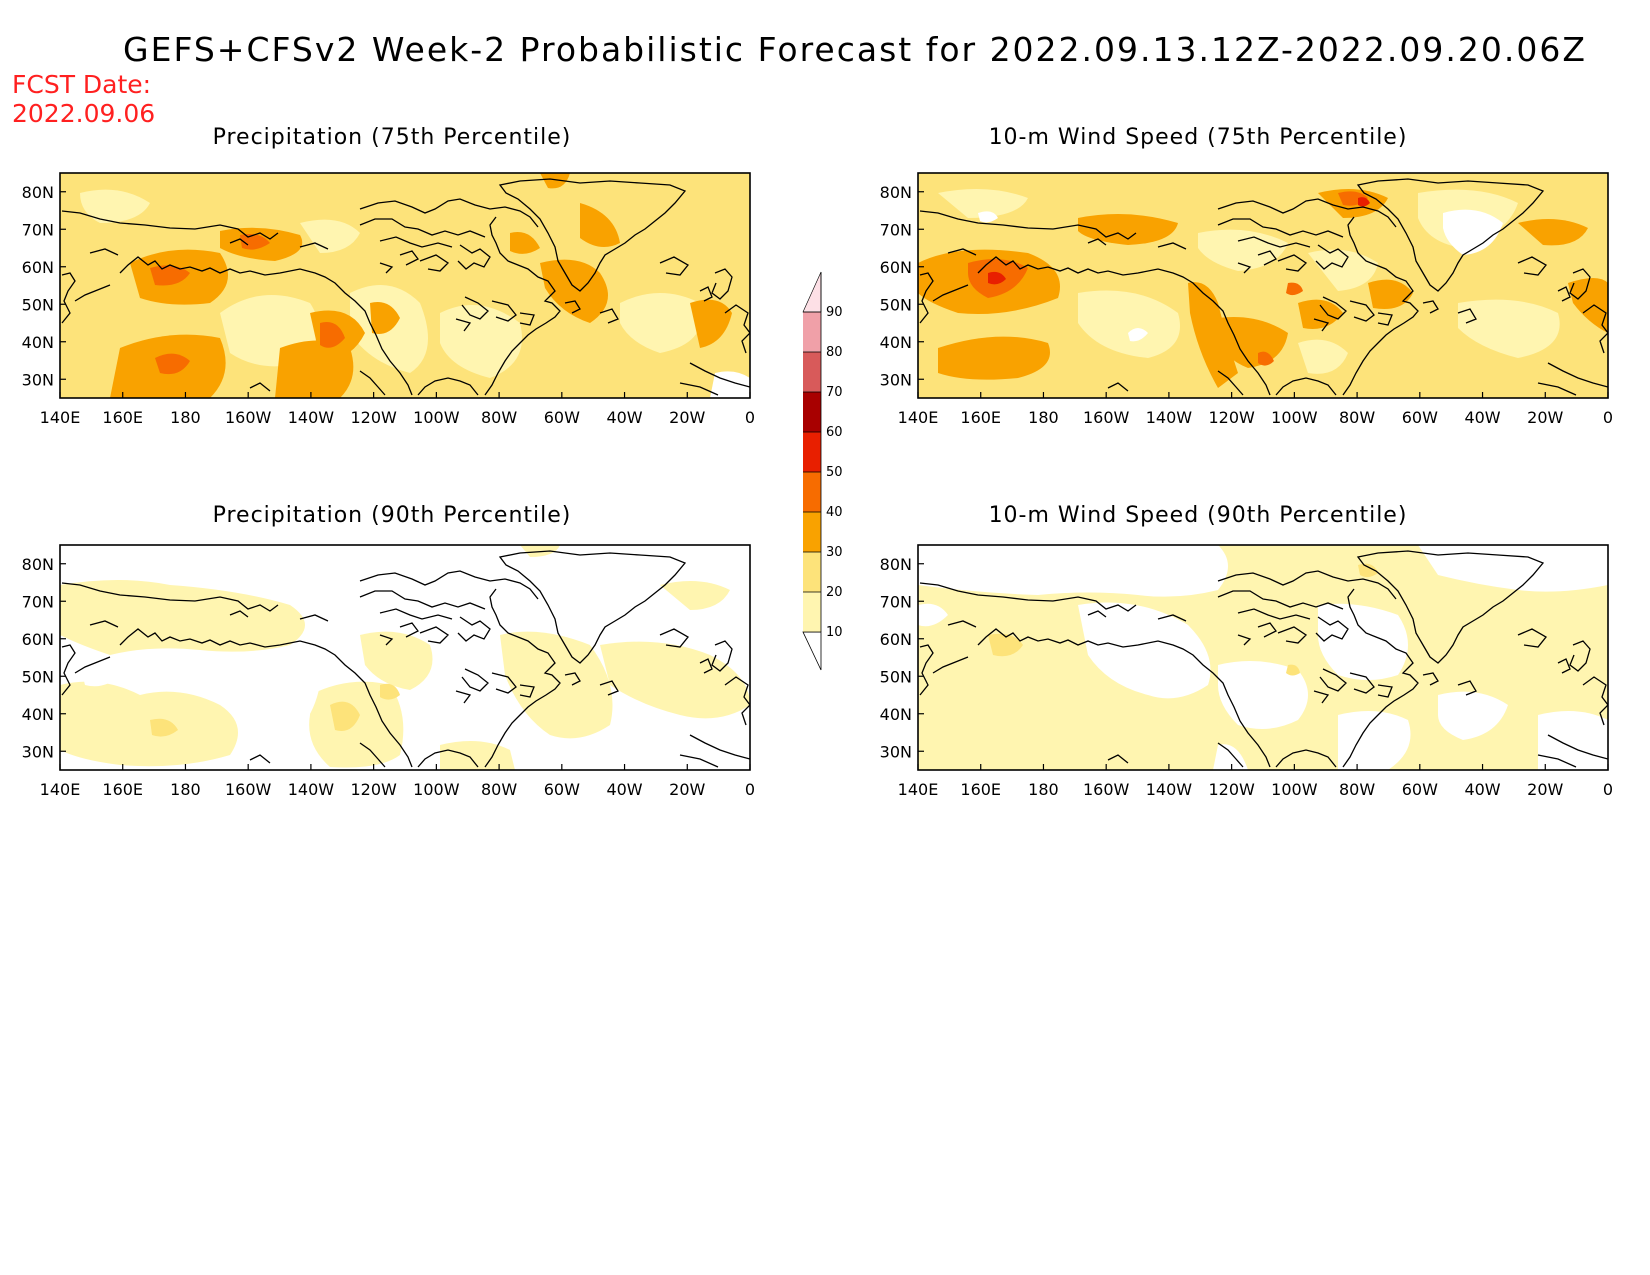 This screenshot has width=1650, height=1275. What do you see at coordinates (834, 552) in the screenshot?
I see `colorbar-label: 30` at bounding box center [834, 552].